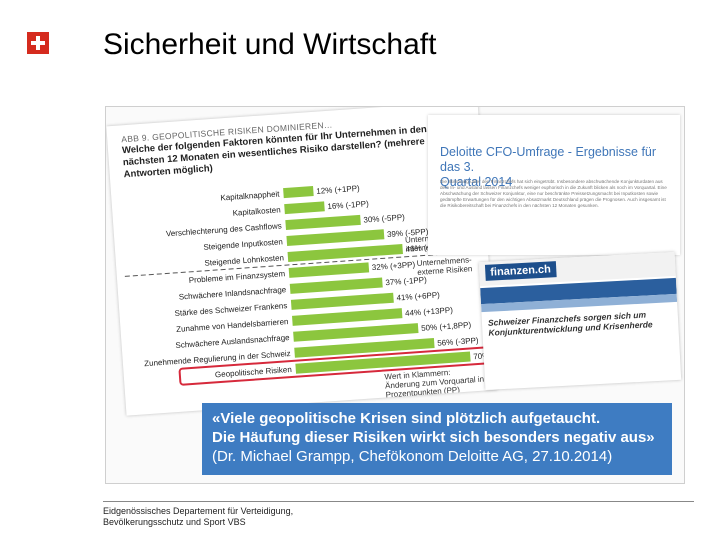 Image resolution: width=720 pixels, height=540 pixels. I want to click on category-label: Steigende Inputkosten, so click(243, 244).